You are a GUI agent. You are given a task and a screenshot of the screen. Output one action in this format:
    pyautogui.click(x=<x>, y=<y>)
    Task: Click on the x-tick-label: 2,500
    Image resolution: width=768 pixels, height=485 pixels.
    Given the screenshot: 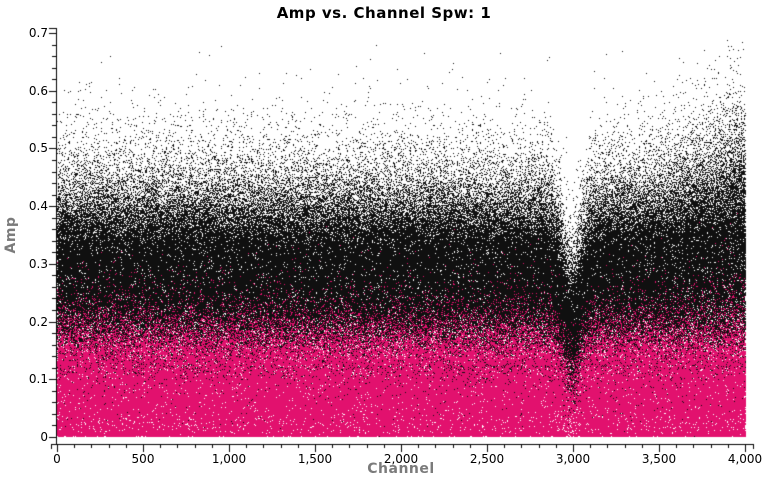 What is the action you would take?
    pyautogui.click(x=487, y=459)
    